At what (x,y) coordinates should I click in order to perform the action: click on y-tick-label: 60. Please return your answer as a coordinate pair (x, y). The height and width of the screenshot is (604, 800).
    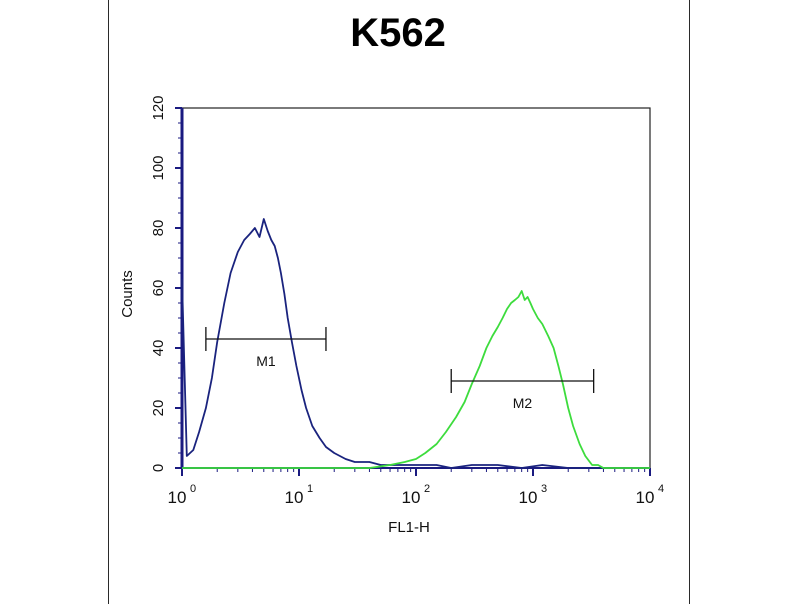
    Looking at the image, I should click on (158, 288).